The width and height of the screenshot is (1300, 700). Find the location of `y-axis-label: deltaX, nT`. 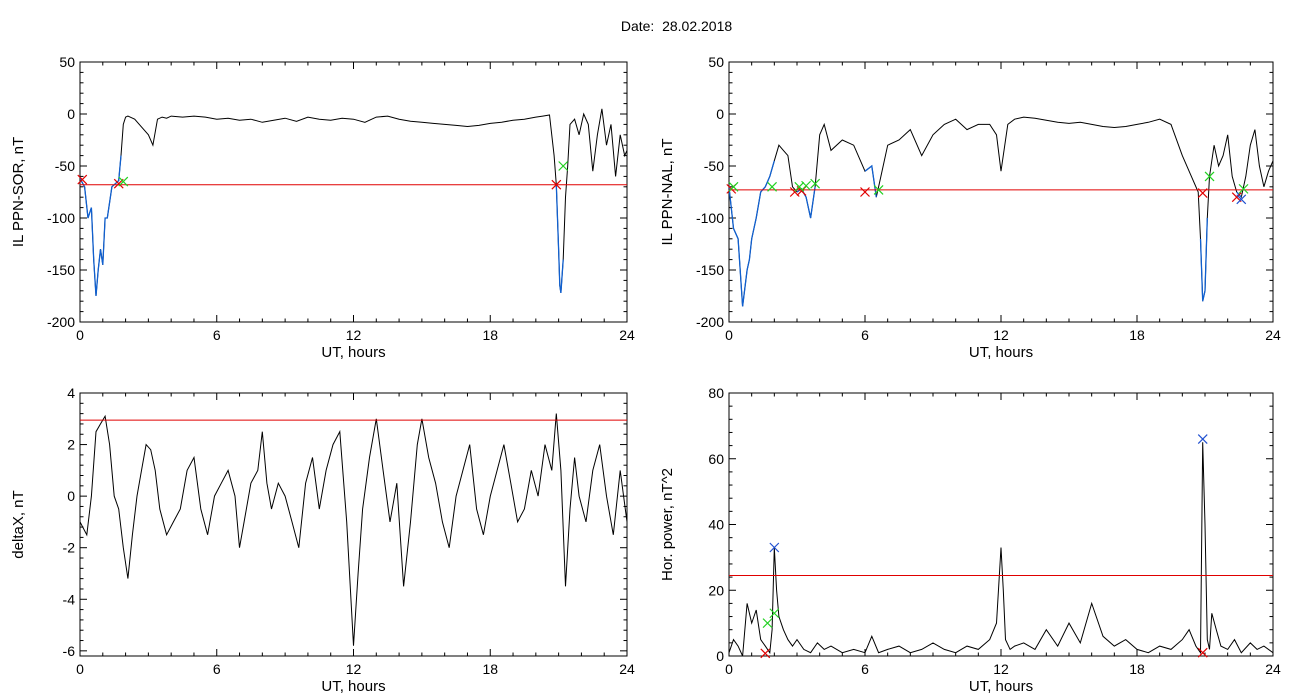

y-axis-label: deltaX, nT is located at coordinates (18, 524).